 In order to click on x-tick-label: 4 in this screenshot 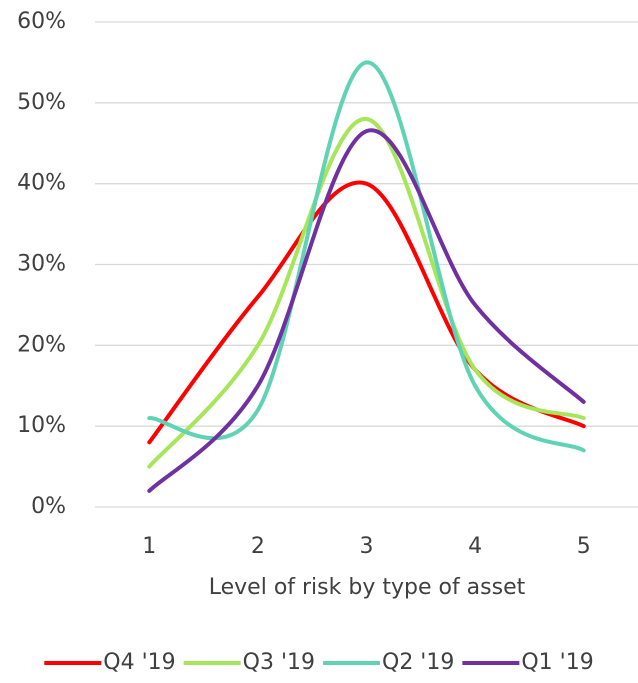, I will do `click(475, 546)`.